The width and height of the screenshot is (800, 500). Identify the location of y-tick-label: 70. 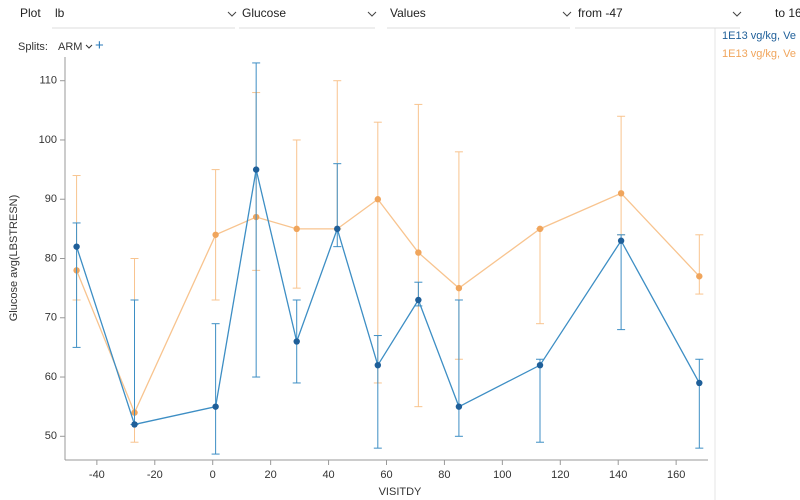
(51, 318).